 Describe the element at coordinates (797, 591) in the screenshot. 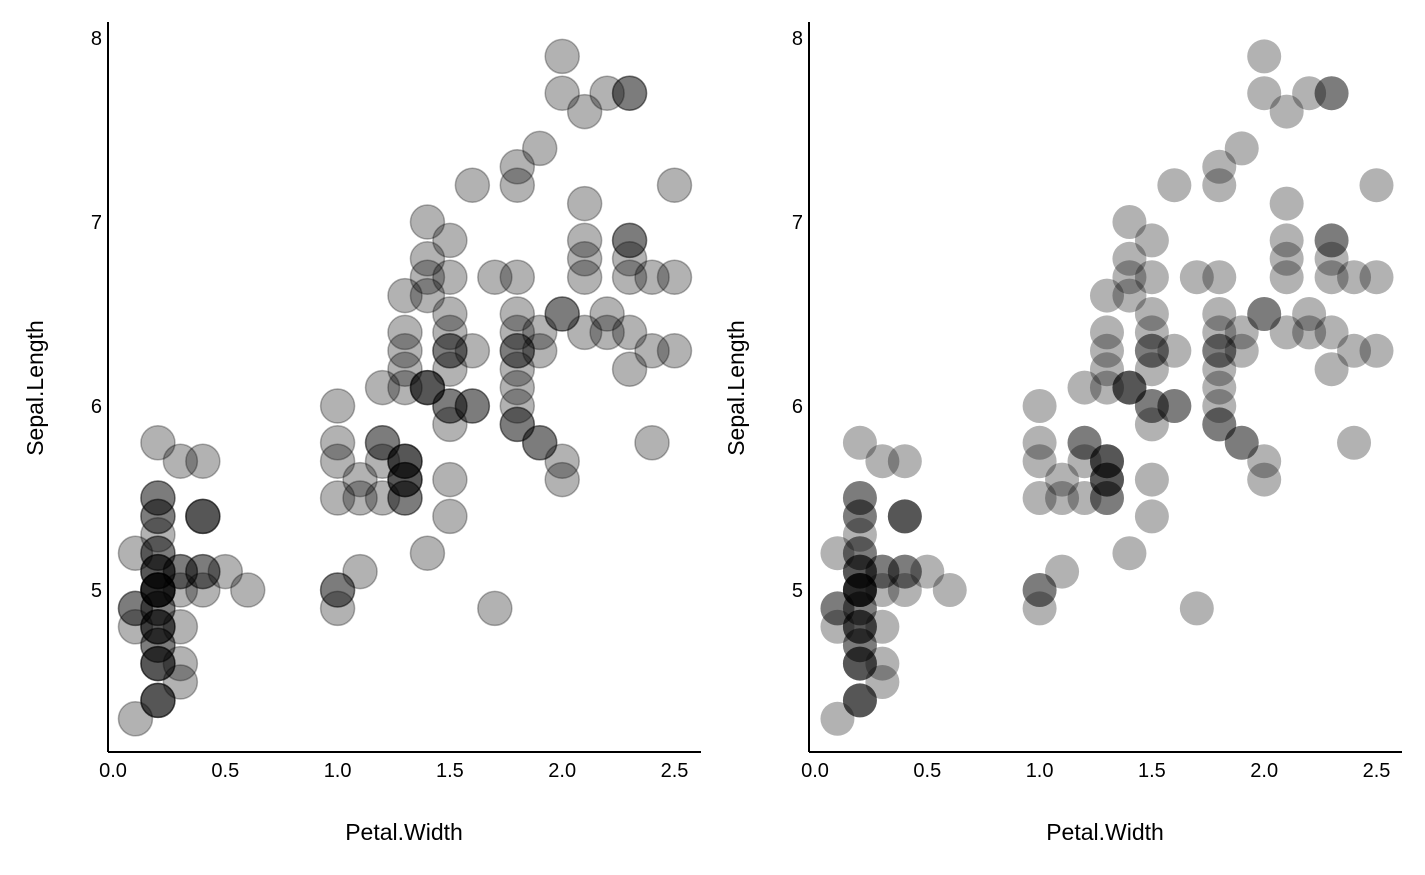

I see `y-tick-label: 5` at that location.